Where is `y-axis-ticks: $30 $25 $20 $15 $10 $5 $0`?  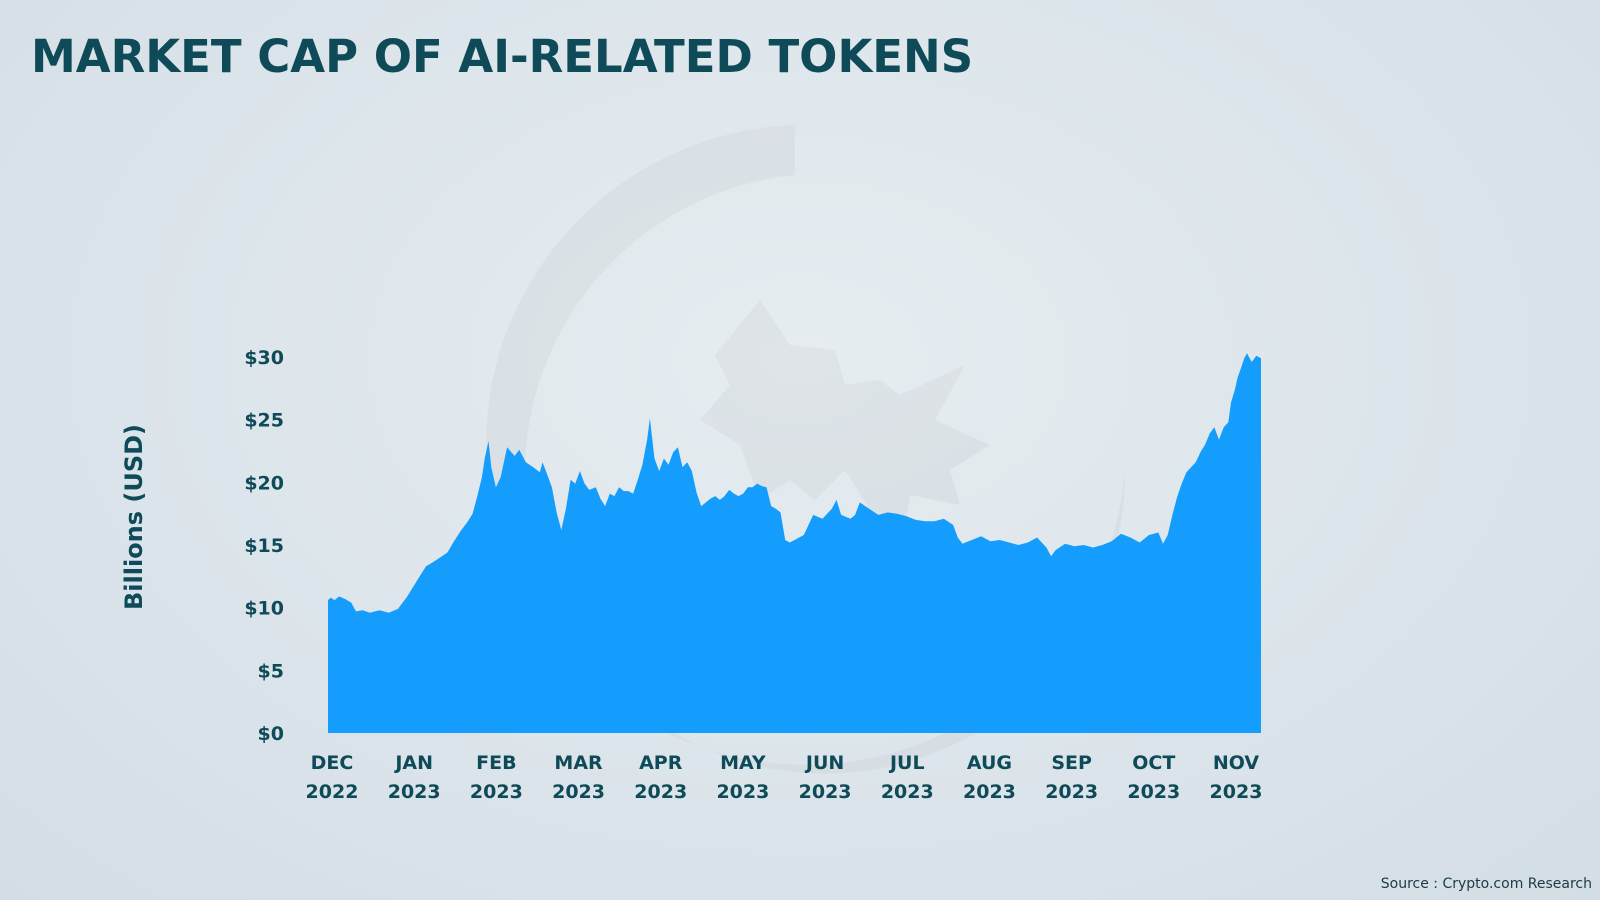
y-axis-ticks: $30 $25 $20 $15 $10 $5 $0 is located at coordinates (264, 546).